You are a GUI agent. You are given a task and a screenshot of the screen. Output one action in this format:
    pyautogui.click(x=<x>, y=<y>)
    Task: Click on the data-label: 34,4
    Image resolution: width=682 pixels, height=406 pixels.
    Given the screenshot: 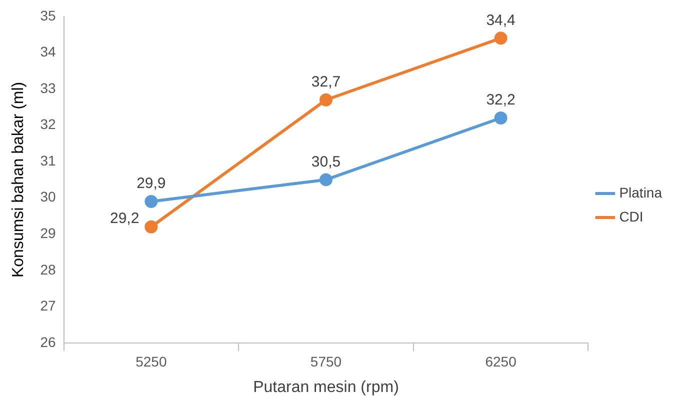 What is the action you would take?
    pyautogui.click(x=501, y=20)
    